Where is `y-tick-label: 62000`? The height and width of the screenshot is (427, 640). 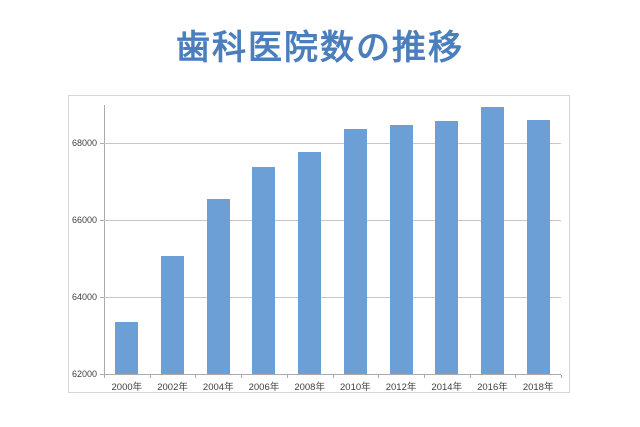 y-tick-label: 62000 is located at coordinates (84, 374).